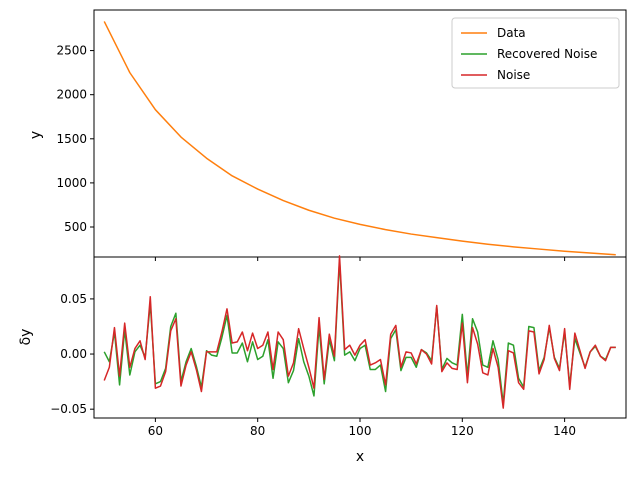  I want to click on top-y-axis-label: y, so click(36, 135).